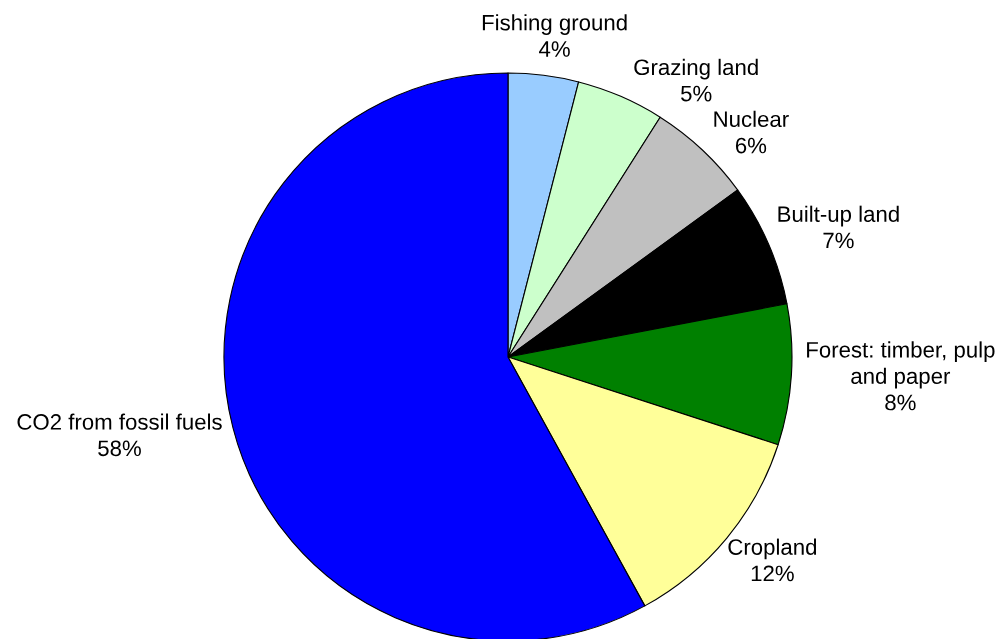  I want to click on slice-label: Built-up land, so click(838, 216).